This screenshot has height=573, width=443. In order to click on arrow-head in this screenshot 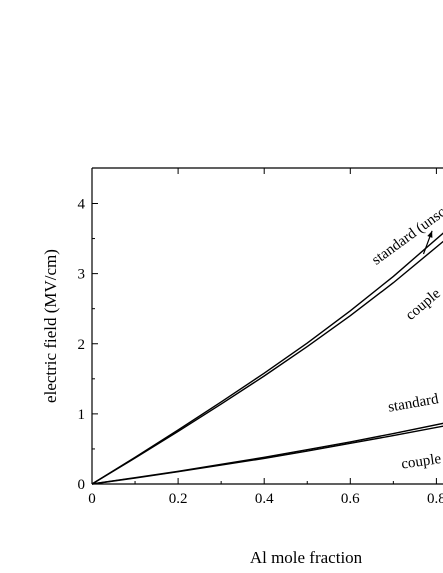, I will do `click(430, 234)`.